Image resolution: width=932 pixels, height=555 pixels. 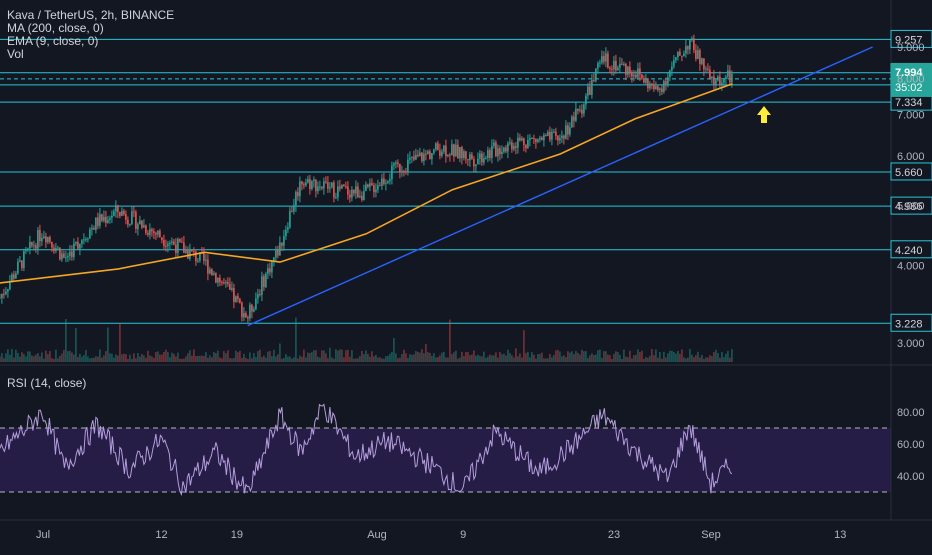 What do you see at coordinates (55, 28) in the screenshot?
I see `indicator-ma: MA (200, close, 0)` at bounding box center [55, 28].